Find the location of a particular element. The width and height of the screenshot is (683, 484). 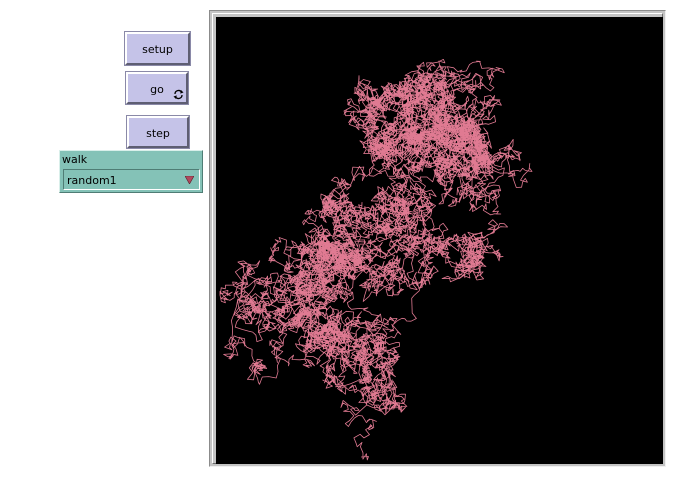

forever-icon is located at coordinates (178, 94).